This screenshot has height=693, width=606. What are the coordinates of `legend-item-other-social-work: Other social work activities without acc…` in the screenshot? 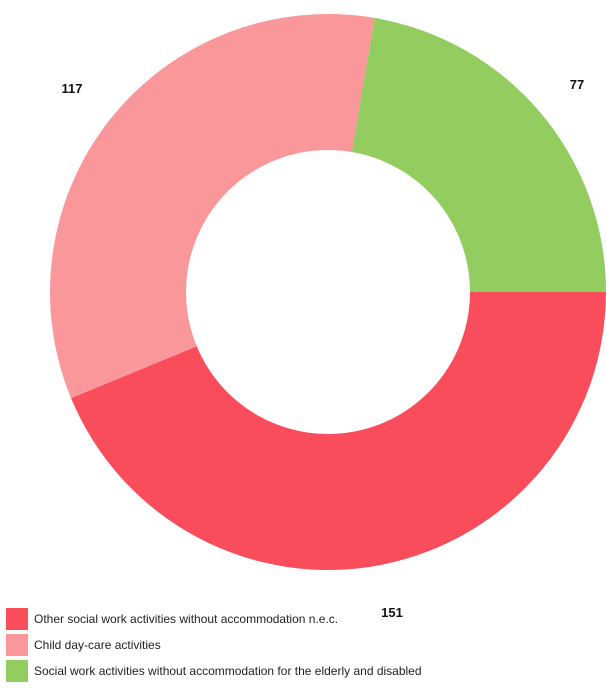 It's located at (214, 619).